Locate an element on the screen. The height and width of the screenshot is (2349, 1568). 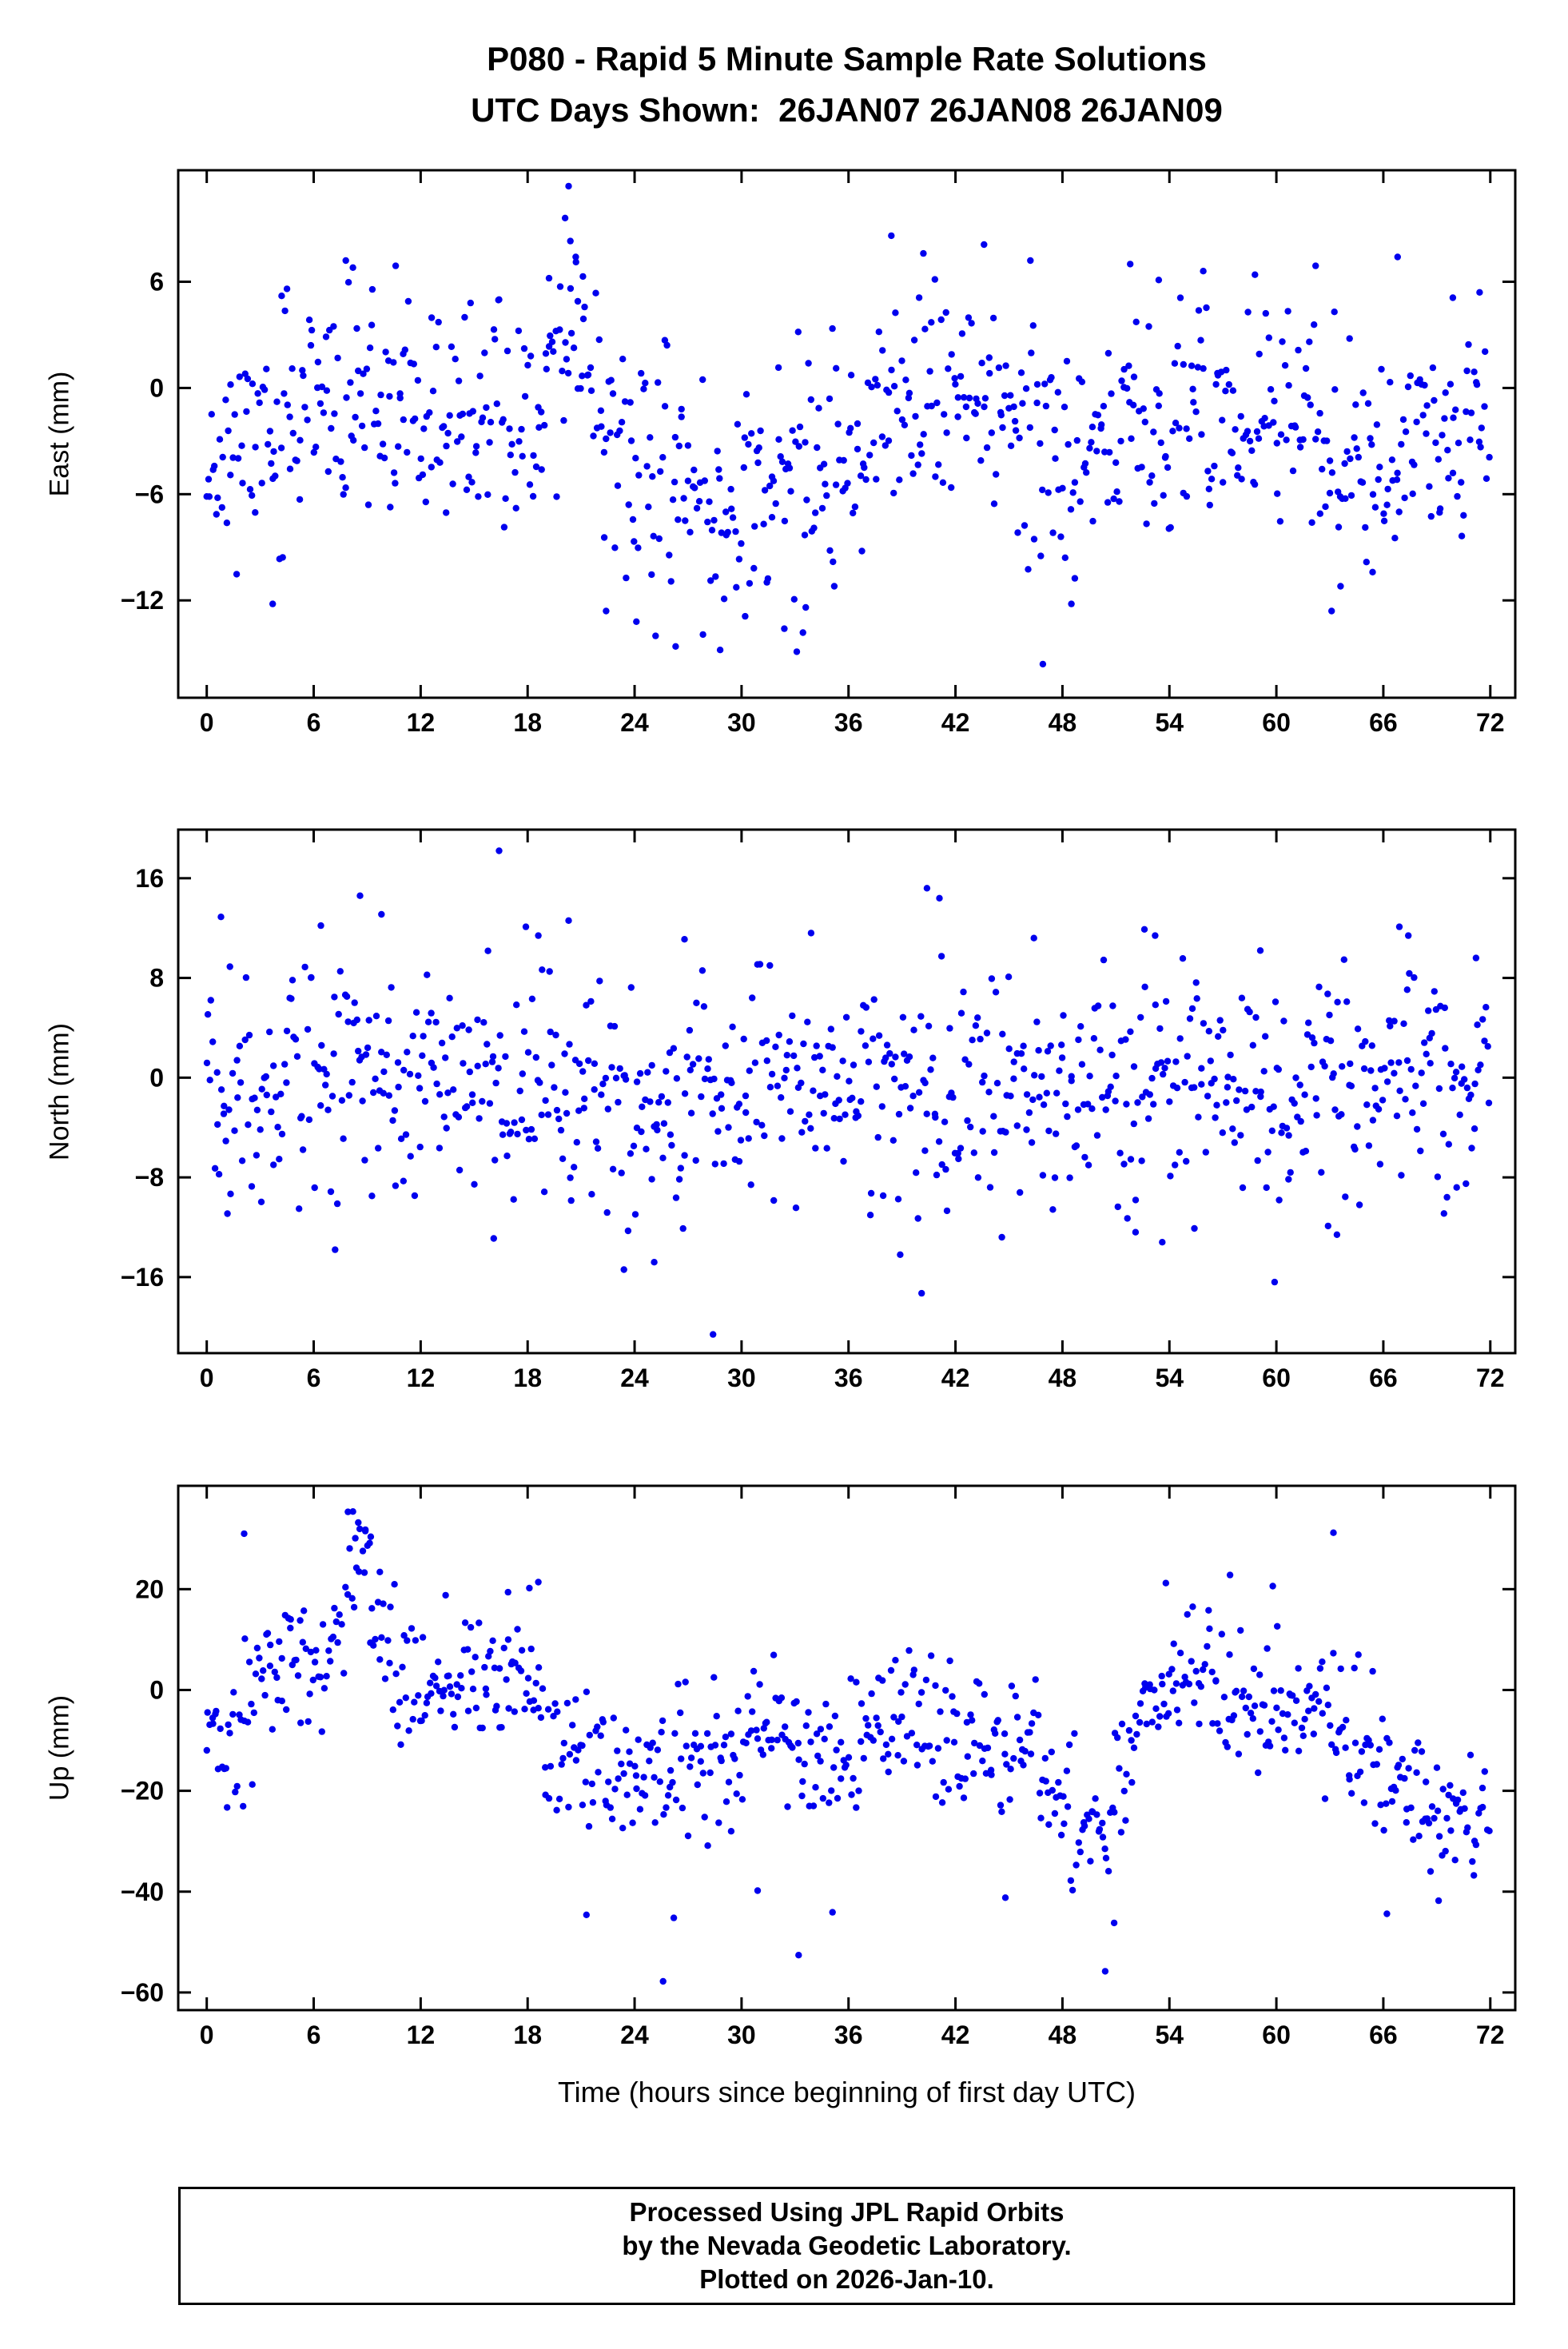
y-axis-label-east: East (mm) is located at coordinates (59, 434).